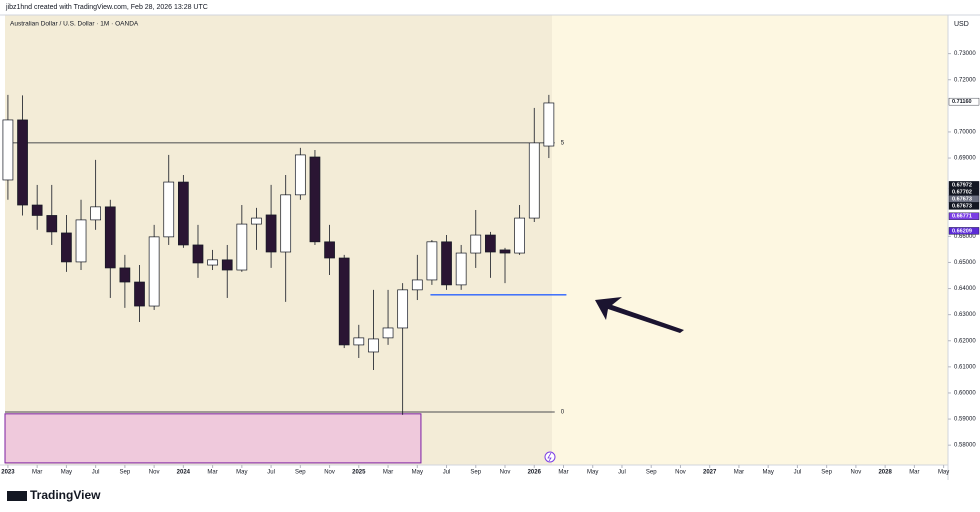 The height and width of the screenshot is (512, 980). Describe the element at coordinates (965, 420) in the screenshot. I see `y-tick-label: 0.59000` at that location.